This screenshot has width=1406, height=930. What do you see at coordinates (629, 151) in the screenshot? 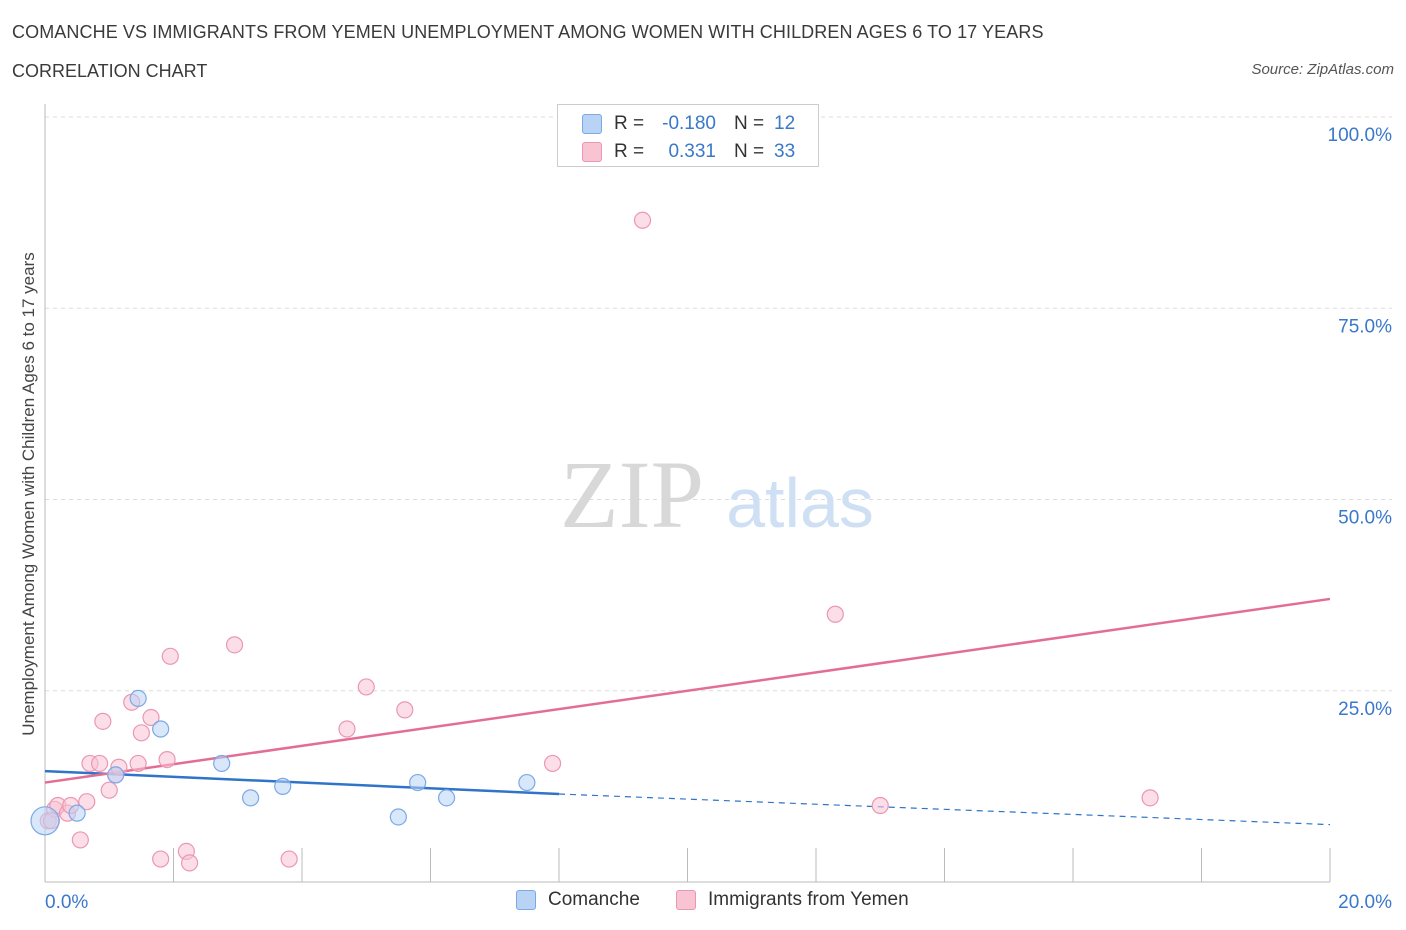
I see `r-label-yemen: R =` at bounding box center [629, 151].